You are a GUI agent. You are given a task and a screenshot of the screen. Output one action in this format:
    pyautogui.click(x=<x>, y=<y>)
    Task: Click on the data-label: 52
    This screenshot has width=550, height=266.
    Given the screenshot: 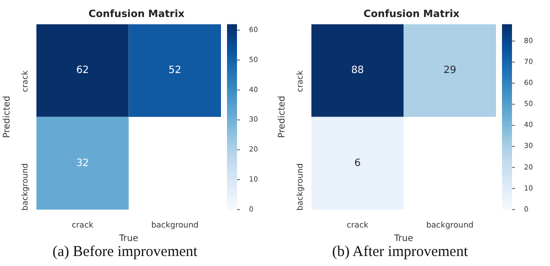 What is the action you would take?
    pyautogui.click(x=175, y=70)
    